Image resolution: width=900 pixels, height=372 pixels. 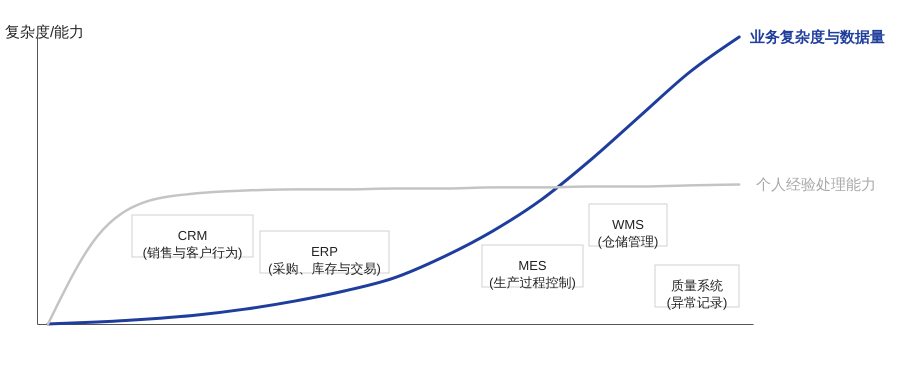 I want to click on annotation: ERP (采购、库存与交易), so click(x=324, y=260).